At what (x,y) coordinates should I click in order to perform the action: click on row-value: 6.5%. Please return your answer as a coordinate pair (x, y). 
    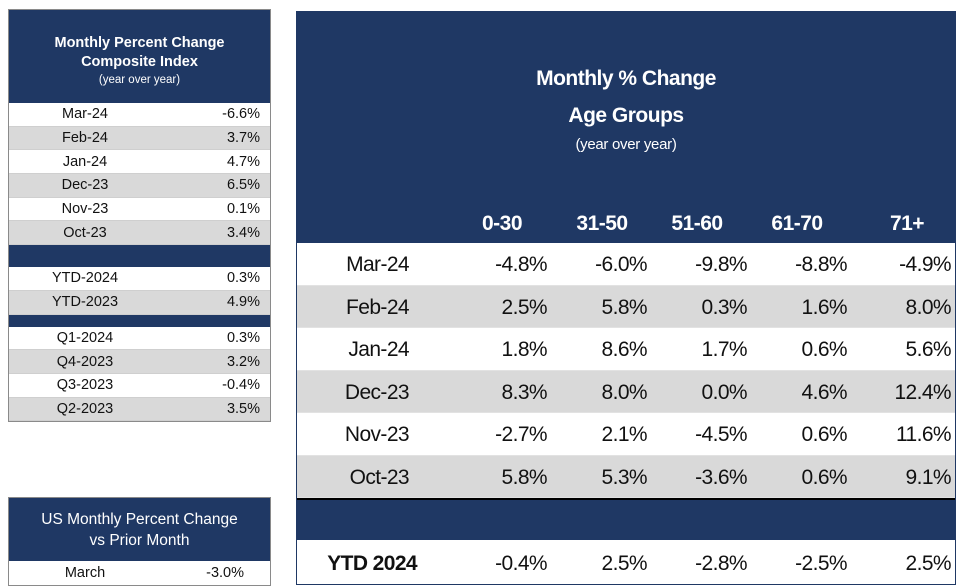
    Looking at the image, I should click on (243, 185).